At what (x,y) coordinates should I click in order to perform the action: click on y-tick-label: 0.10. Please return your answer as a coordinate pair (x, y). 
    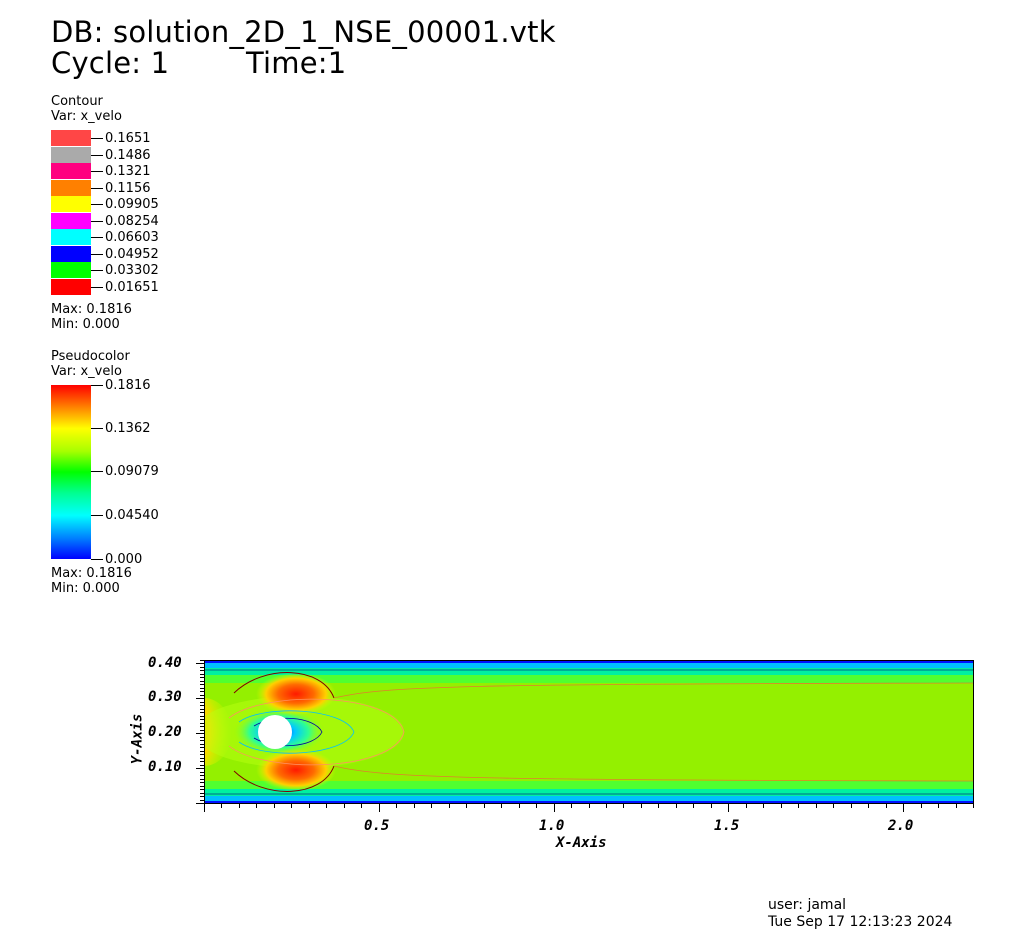
    Looking at the image, I should click on (165, 767).